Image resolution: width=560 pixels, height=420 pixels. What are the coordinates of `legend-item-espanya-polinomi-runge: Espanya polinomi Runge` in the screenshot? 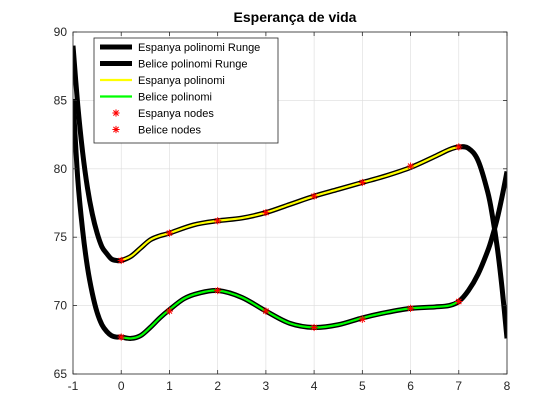 It's located at (180, 48).